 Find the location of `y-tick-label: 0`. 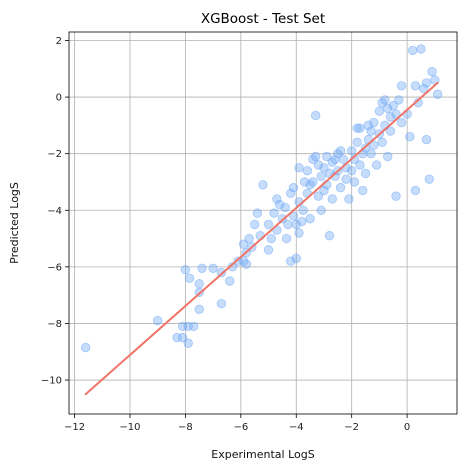

y-tick-label: 0 is located at coordinates (59, 98).